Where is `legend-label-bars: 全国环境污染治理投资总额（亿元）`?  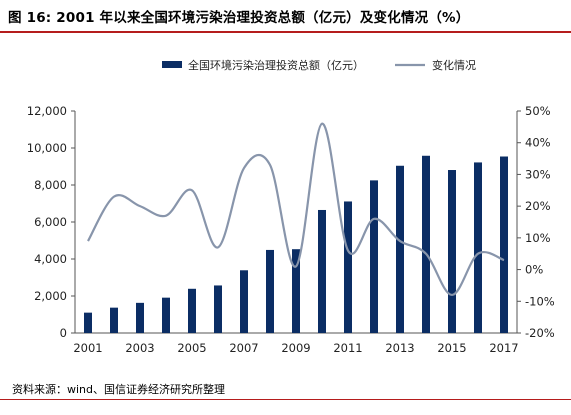
legend-label-bars: 全国环境污染治理投资总额（亿元） is located at coordinates (276, 65).